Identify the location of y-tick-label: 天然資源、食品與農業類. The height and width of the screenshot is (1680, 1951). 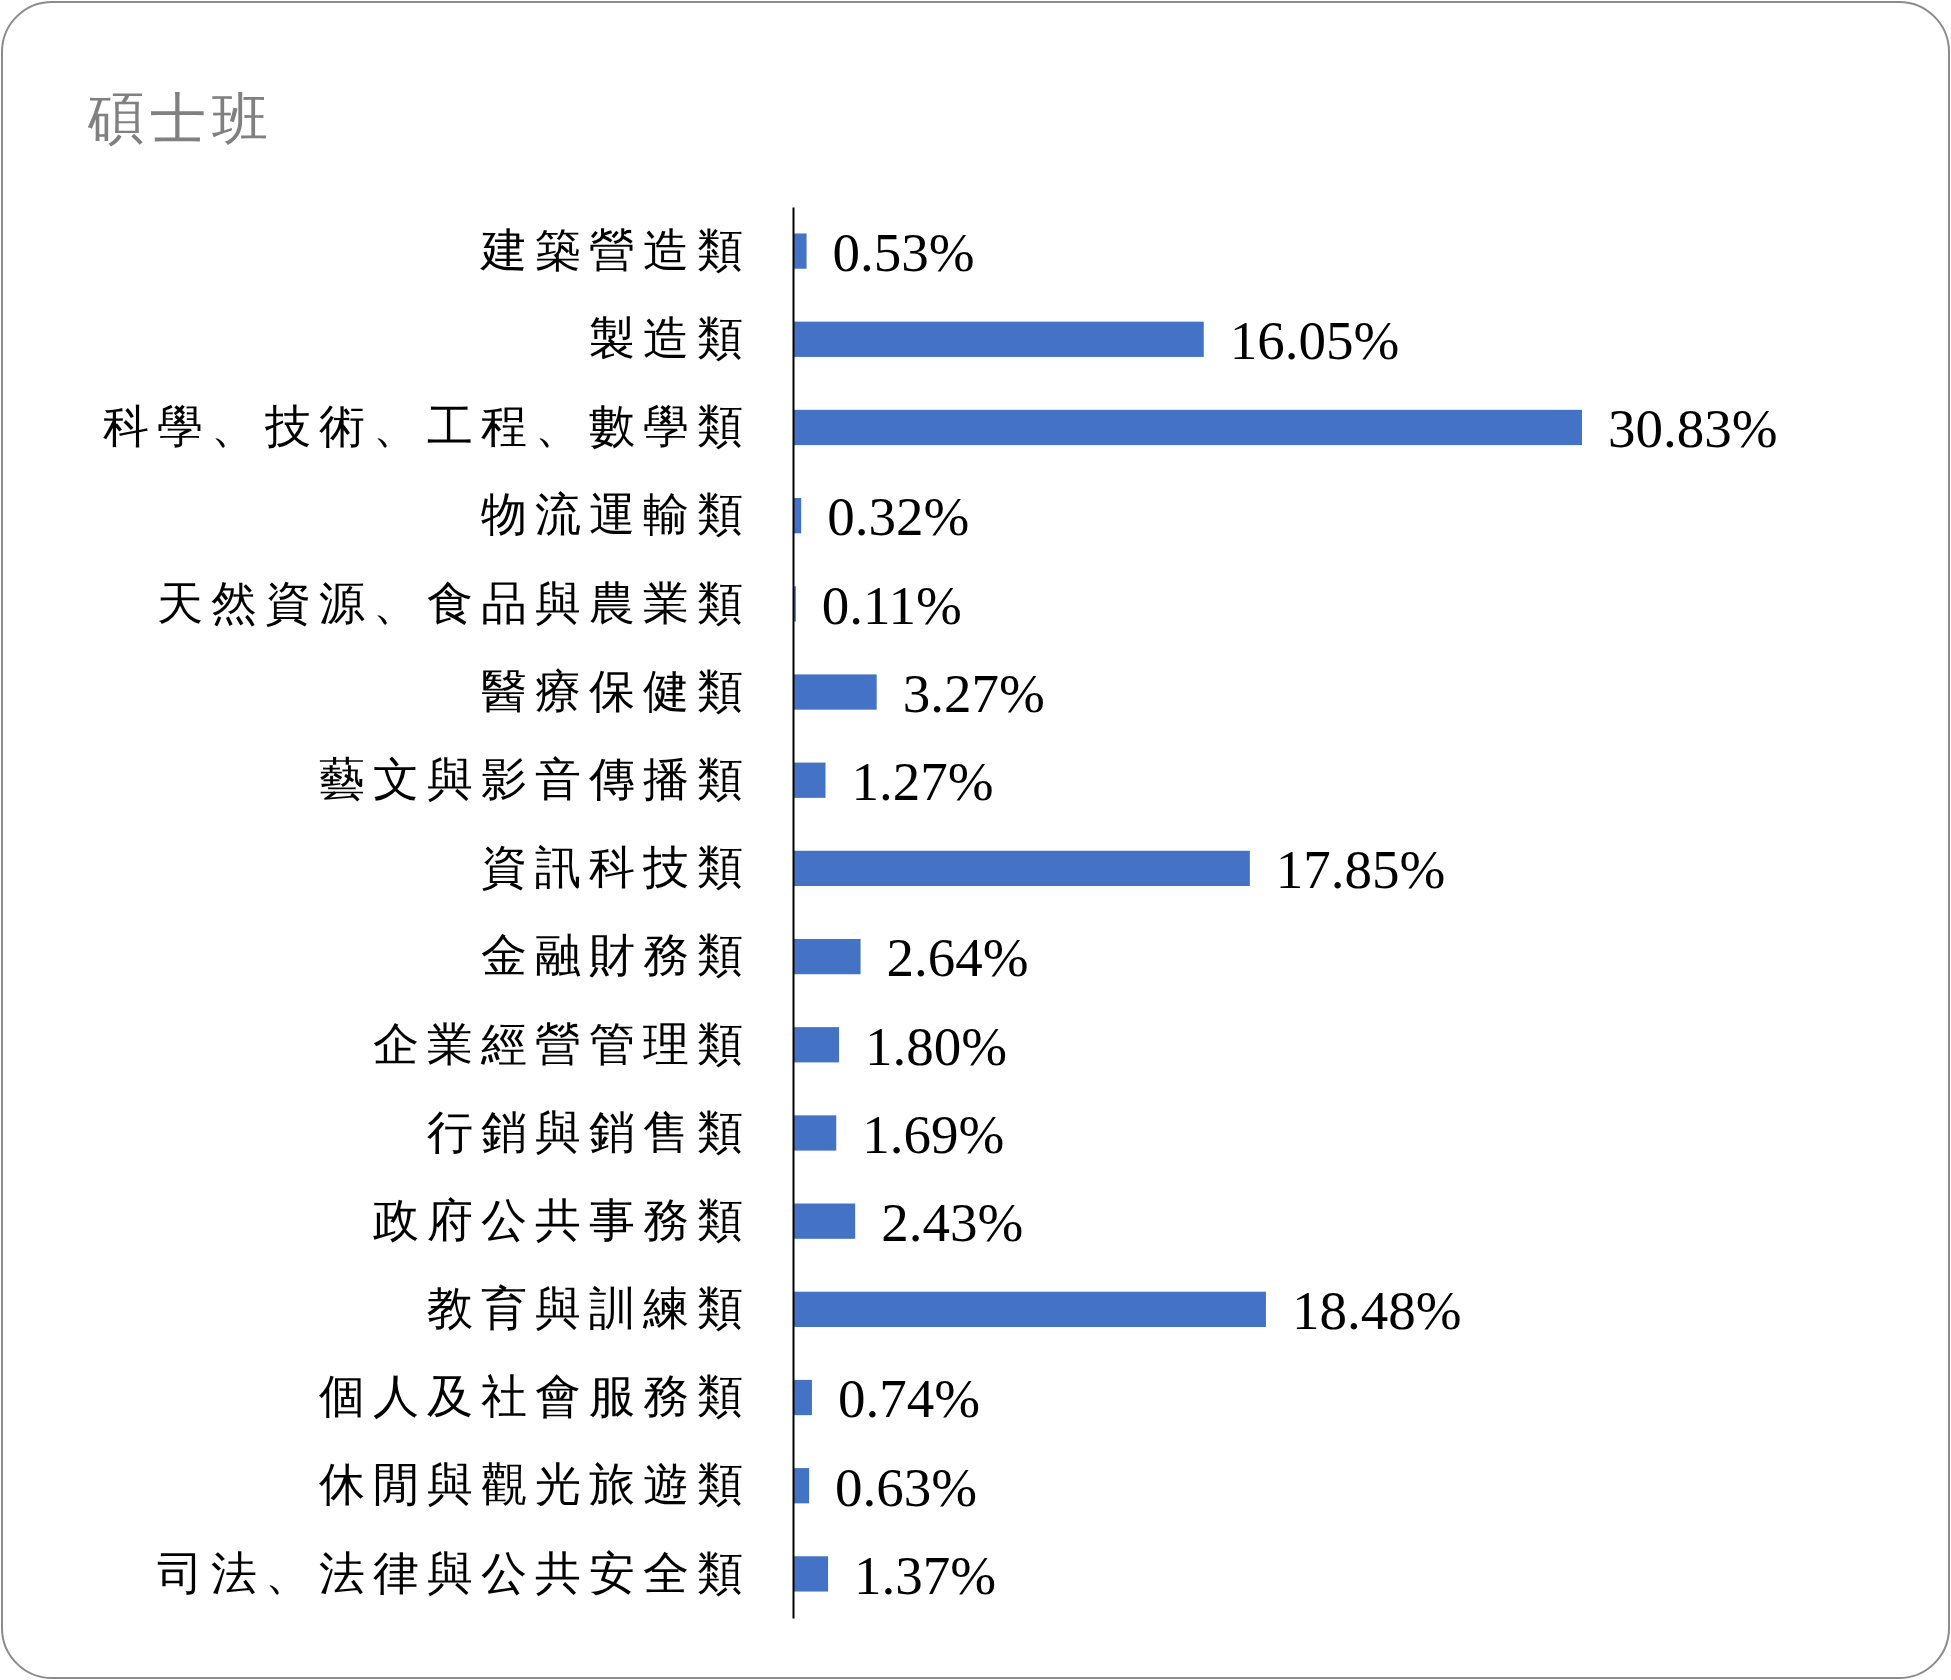
(454, 603).